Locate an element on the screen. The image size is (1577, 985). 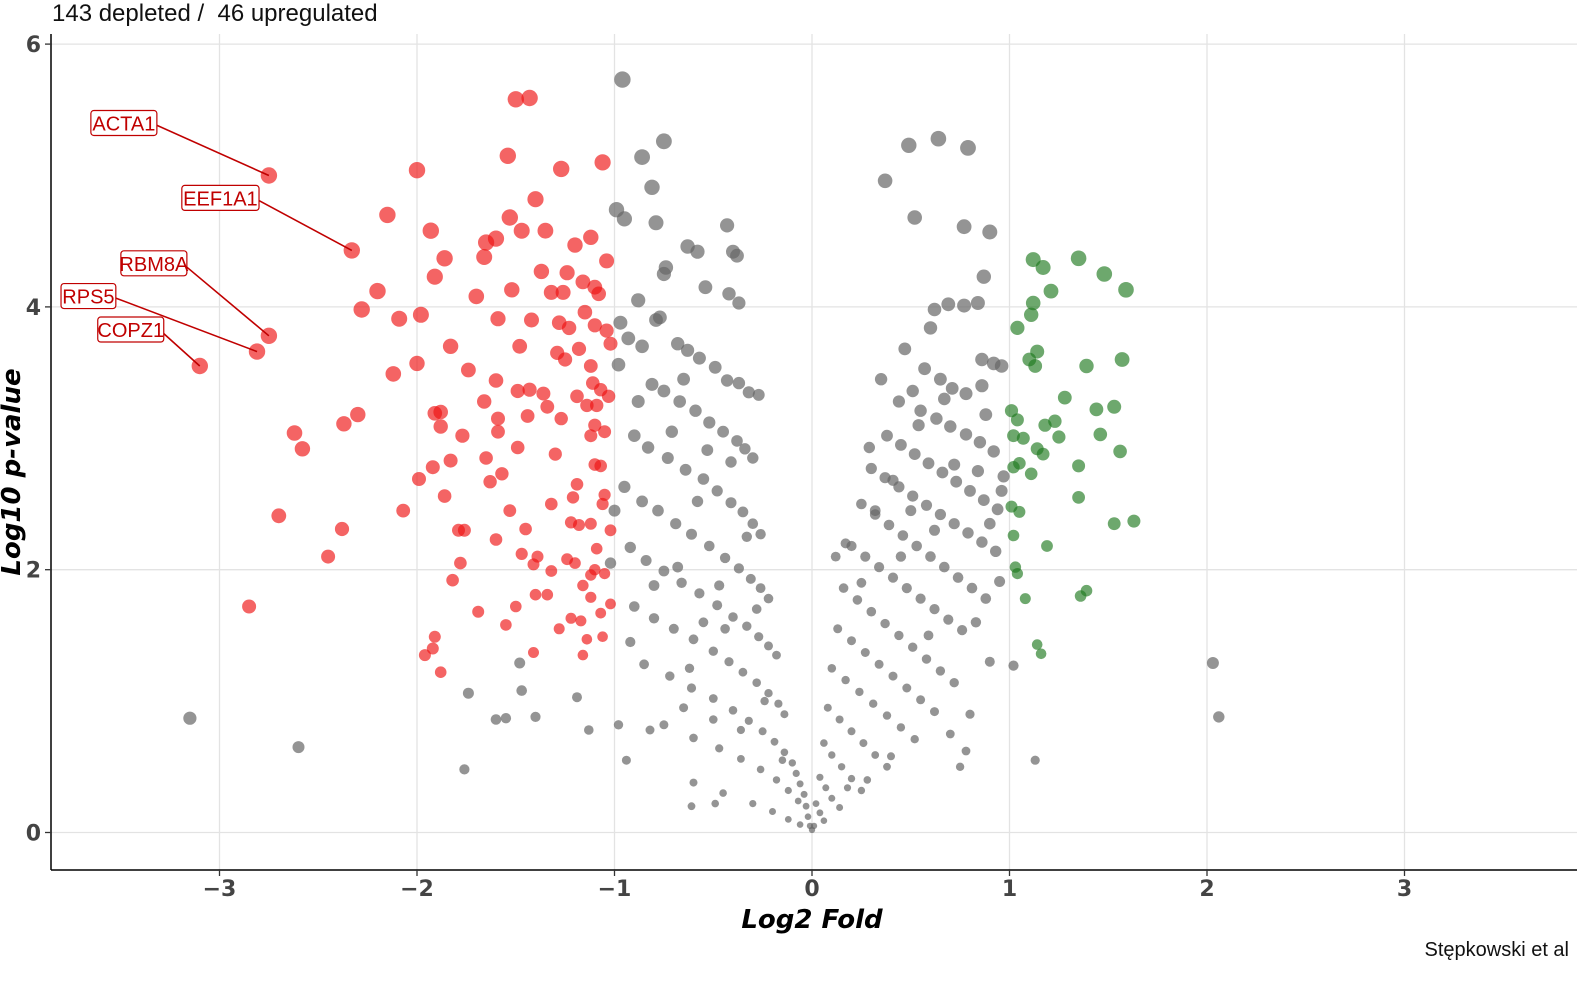
x-tick-label: 0 is located at coordinates (811, 889).